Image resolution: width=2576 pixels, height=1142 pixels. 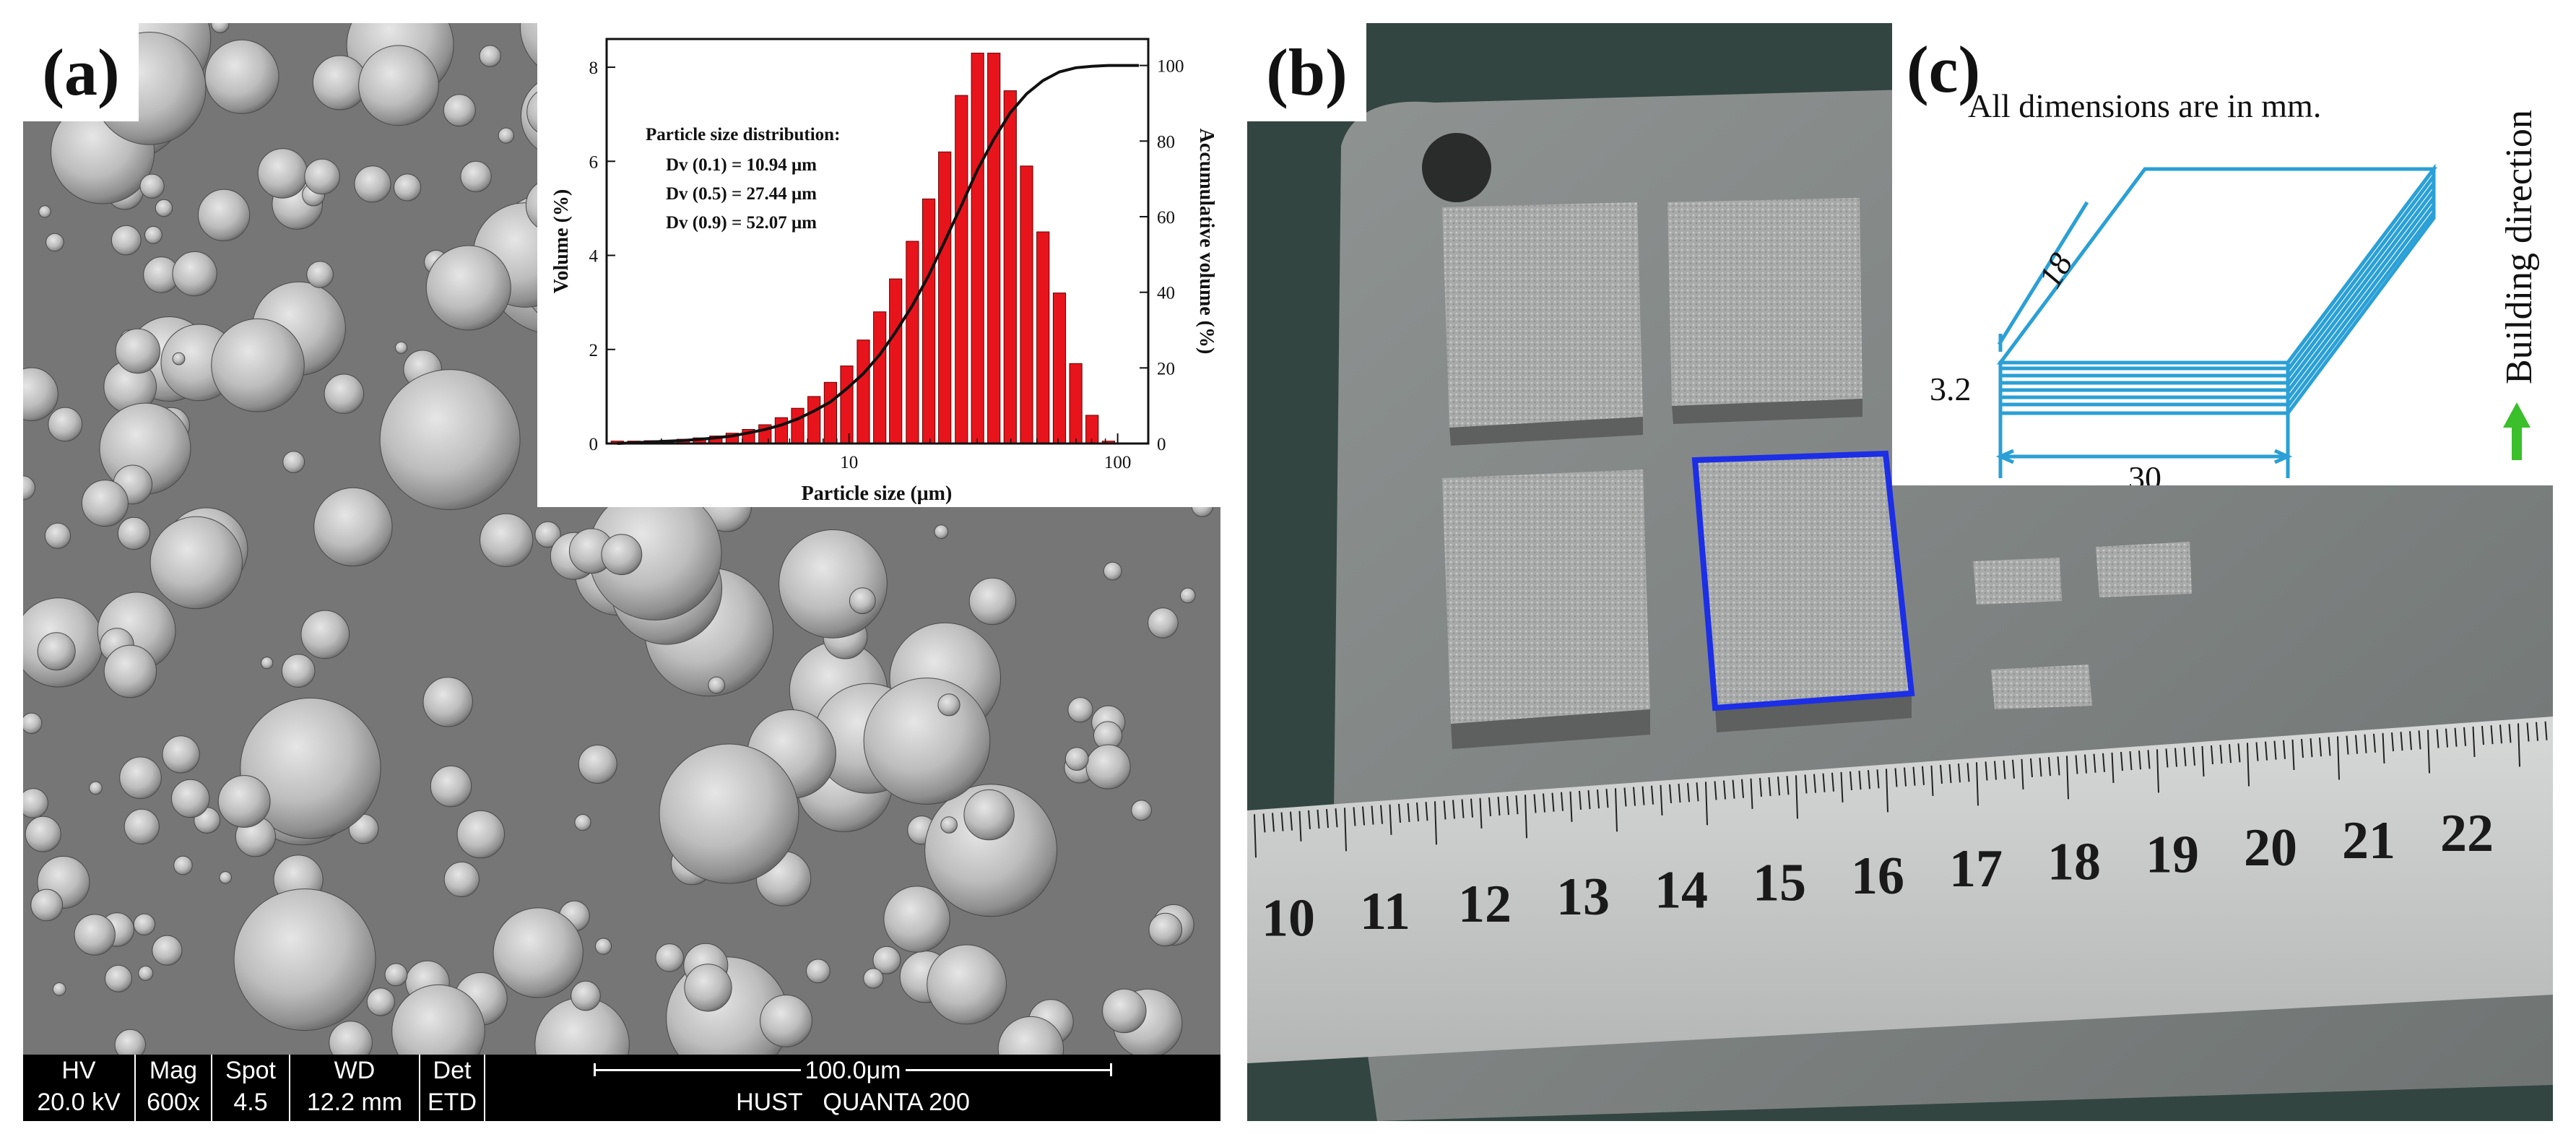 I want to click on ruler-number: 22, so click(x=2467, y=834).